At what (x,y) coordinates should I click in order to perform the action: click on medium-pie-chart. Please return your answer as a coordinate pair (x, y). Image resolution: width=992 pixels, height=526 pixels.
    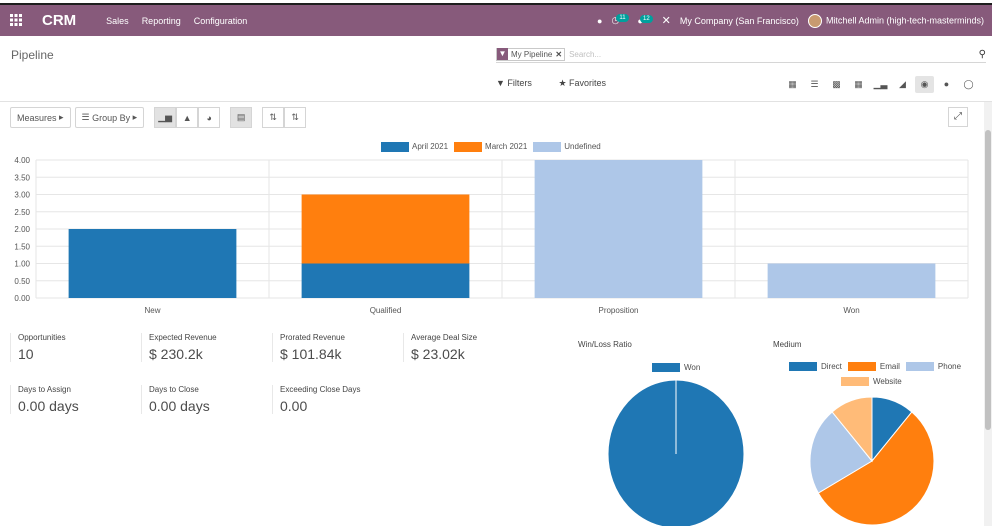
    Looking at the image, I should click on (872, 460).